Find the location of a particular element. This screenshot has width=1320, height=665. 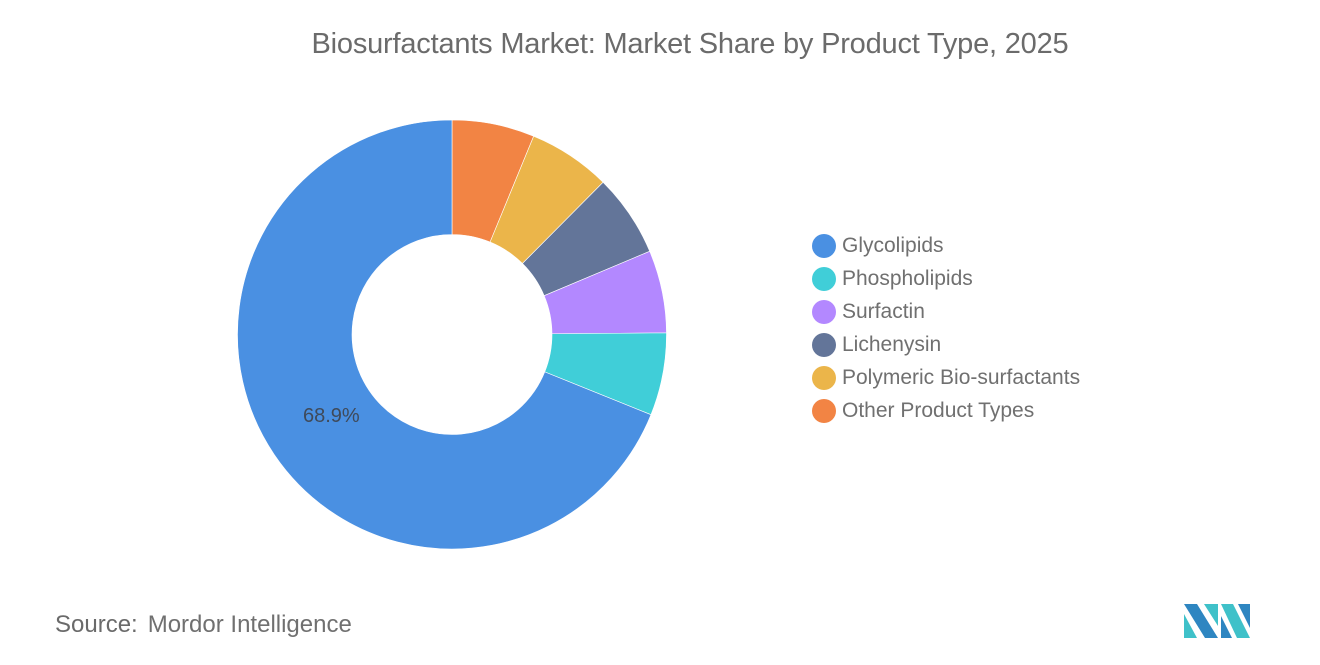

legend-item-lichenysin: Lichenysin is located at coordinates (946, 344).